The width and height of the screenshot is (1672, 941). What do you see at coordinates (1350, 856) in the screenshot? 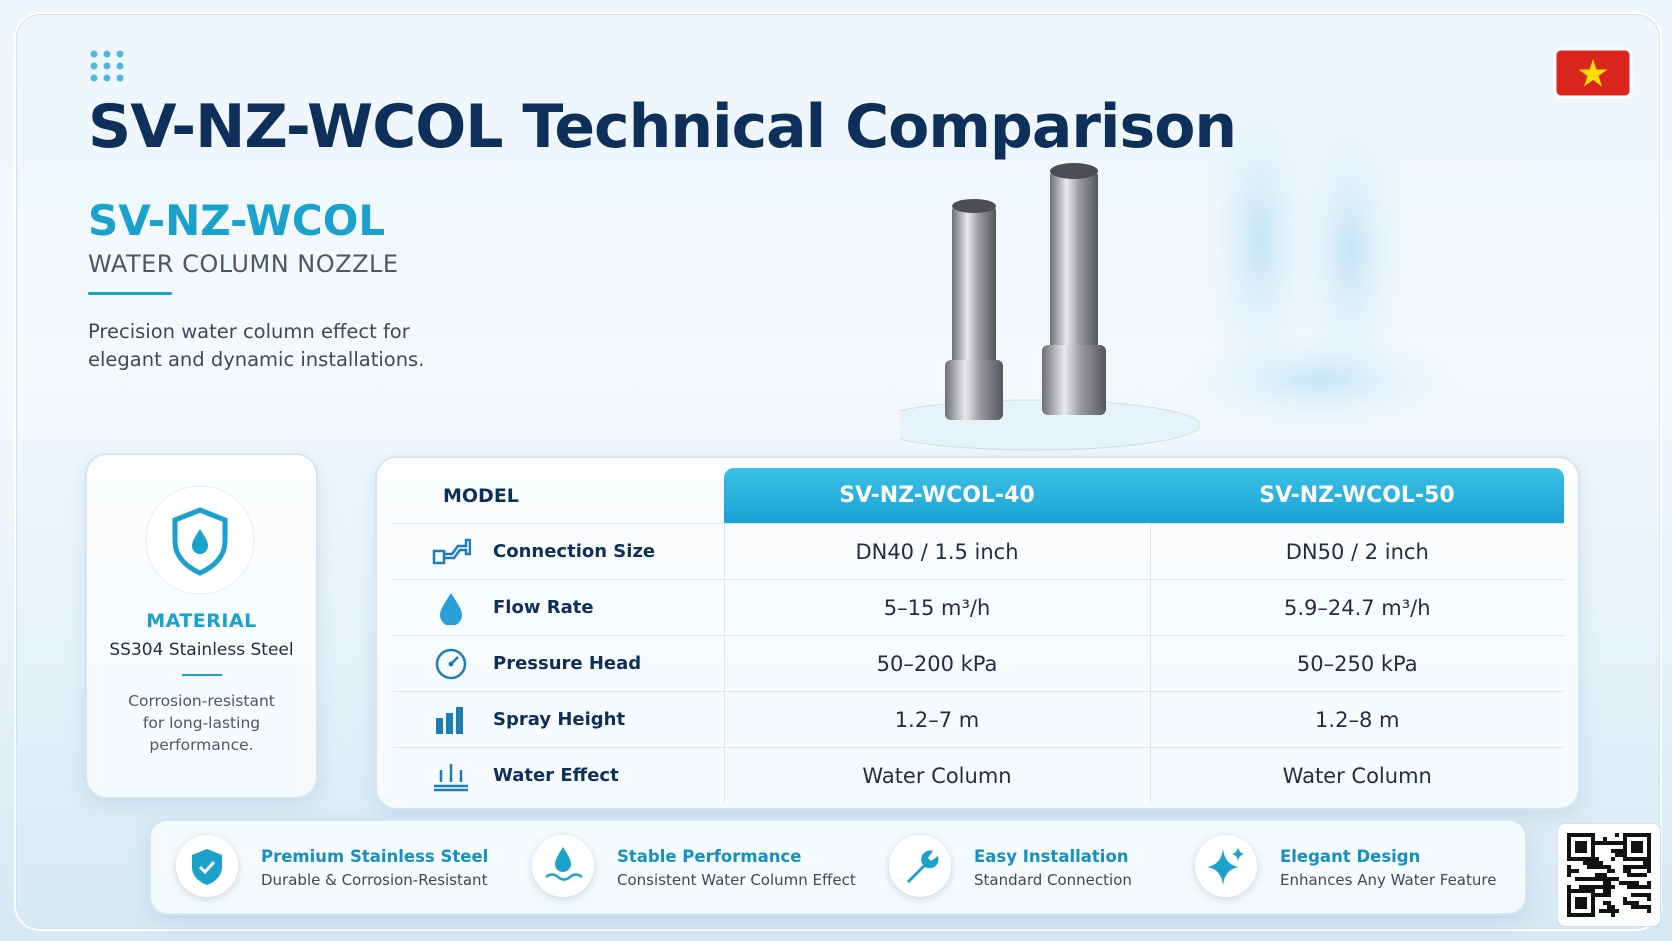
I see `feature-title: Elegant Design` at bounding box center [1350, 856].